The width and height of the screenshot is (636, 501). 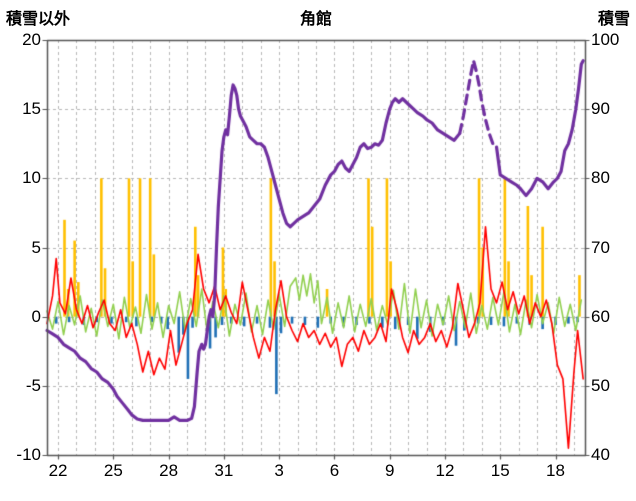 I want to click on x-axis-tick-label: 22, so click(x=58, y=470).